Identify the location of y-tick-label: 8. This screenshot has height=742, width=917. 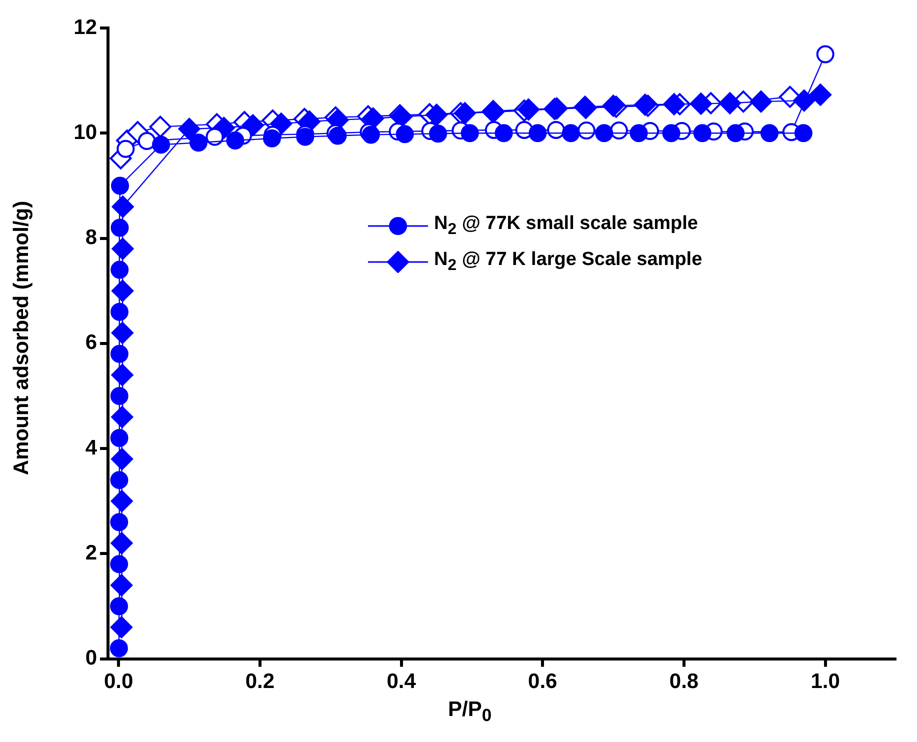
(91, 238).